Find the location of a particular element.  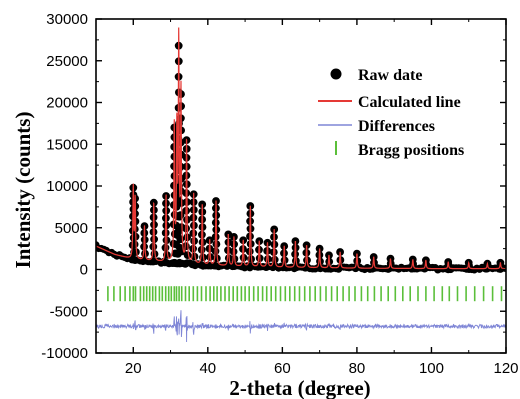

x-tick-label: 80 is located at coordinates (357, 368).